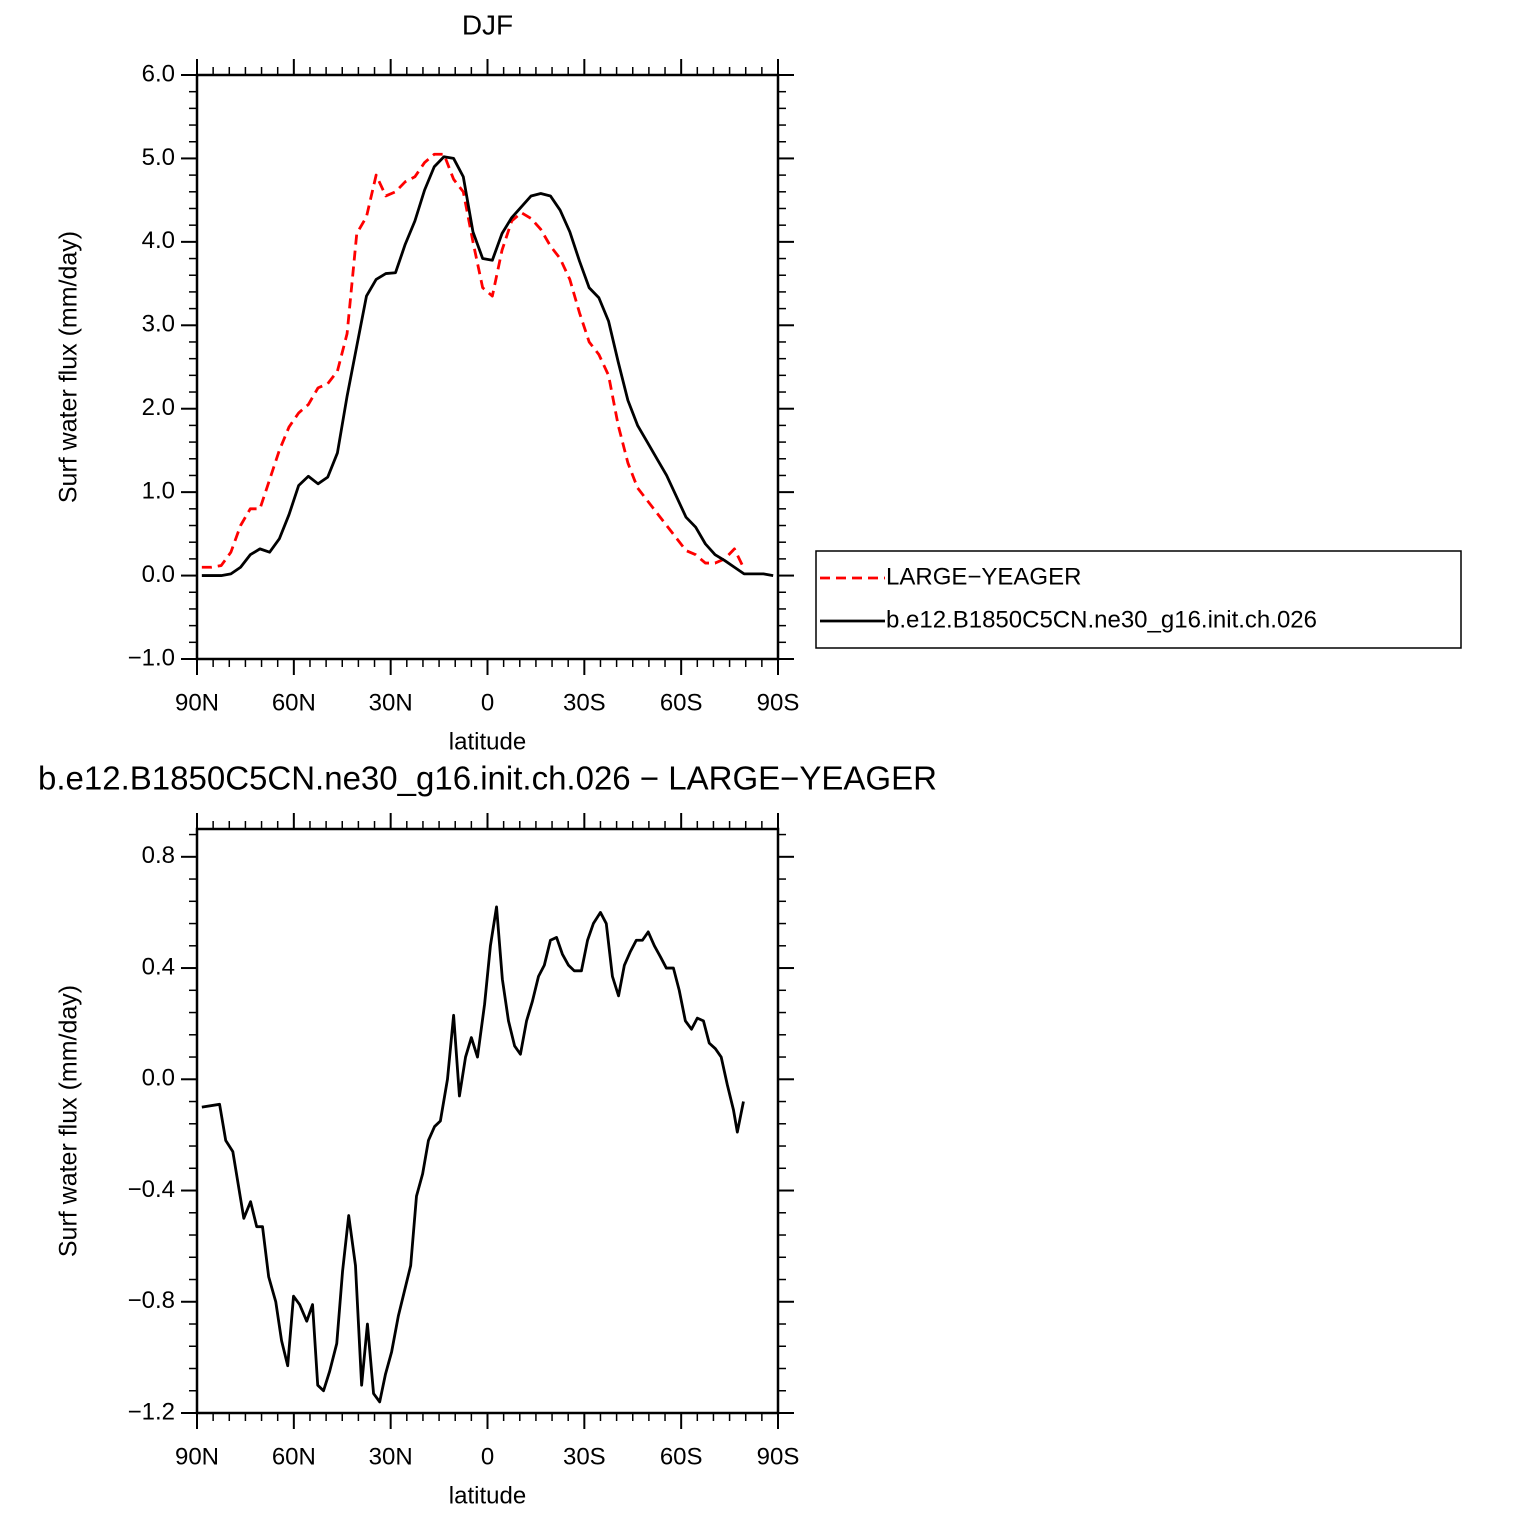 The image size is (1517, 1519). I want to click on y-tick-label: 6.0, so click(158, 73).